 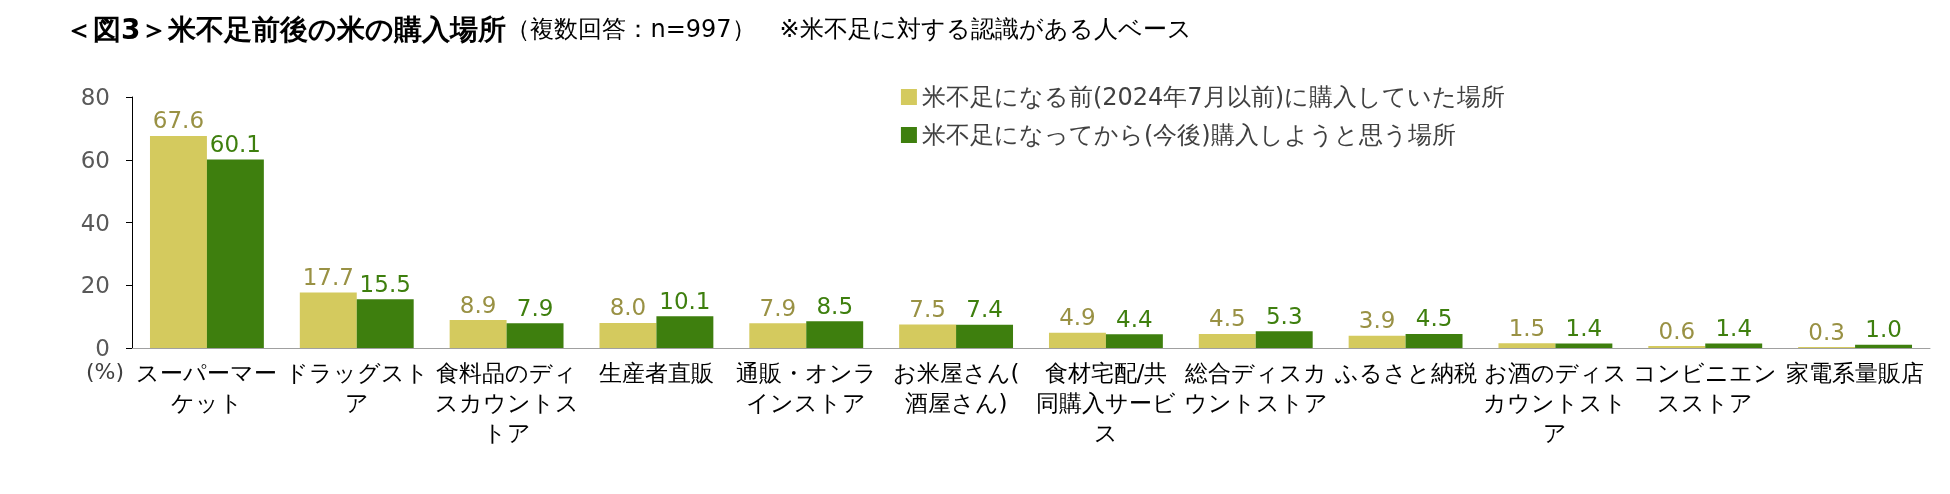 I want to click on x-tick-label: 通販・オンラインストア, so click(x=806, y=388).